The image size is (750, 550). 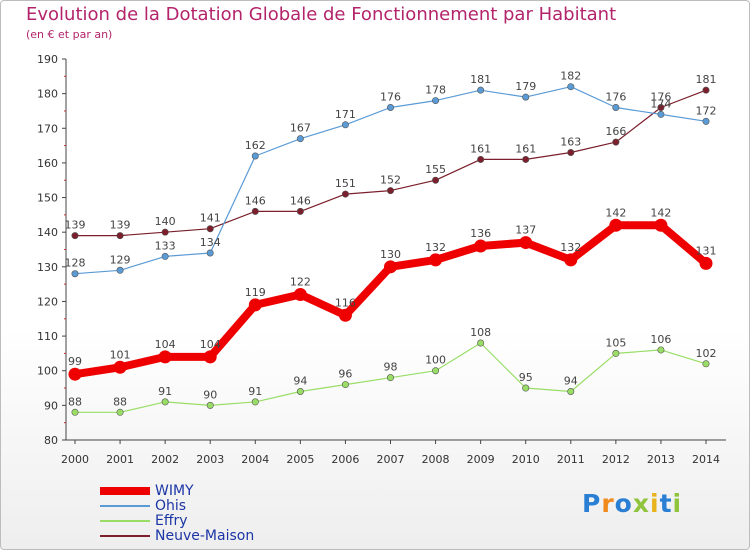 What do you see at coordinates (125, 491) in the screenshot?
I see `legend-swatch-wimy` at bounding box center [125, 491].